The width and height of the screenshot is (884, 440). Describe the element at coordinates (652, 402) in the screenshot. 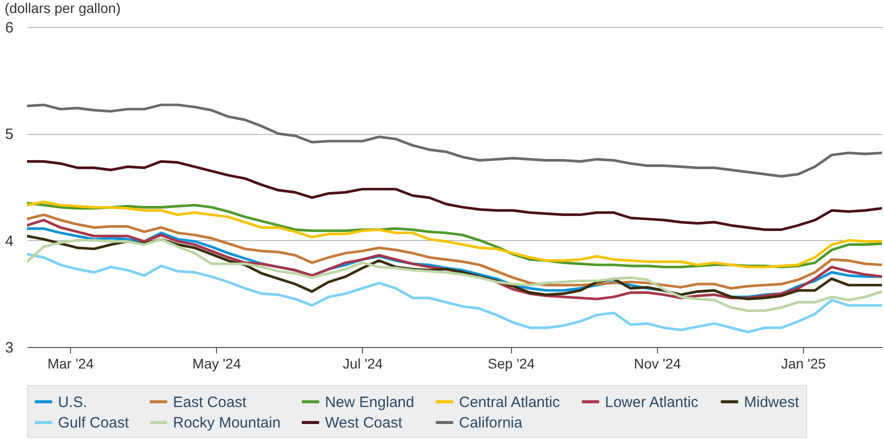

I see `legend-label: Lower Atlantic` at that location.